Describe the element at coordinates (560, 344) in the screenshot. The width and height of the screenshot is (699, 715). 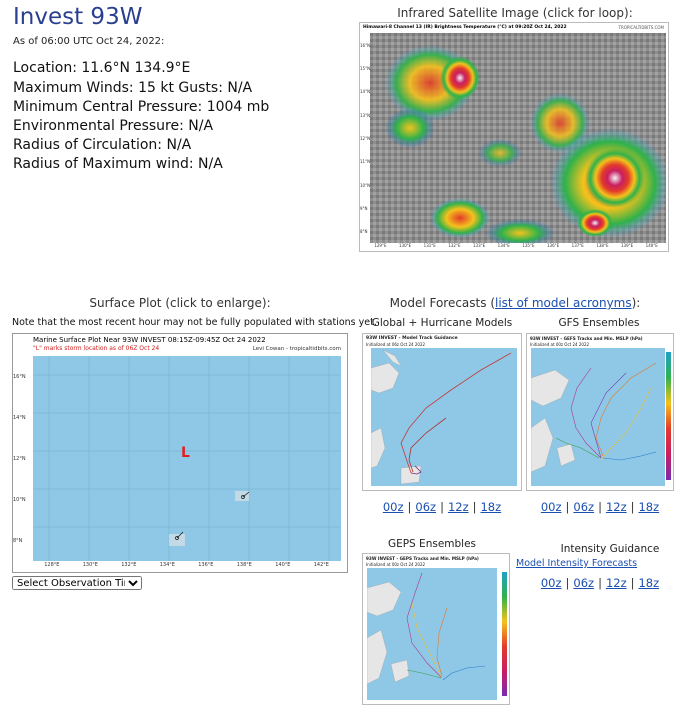
I see `gfs-ensembles-image-sub: Initialized at 00z Oct 24 2022` at that location.